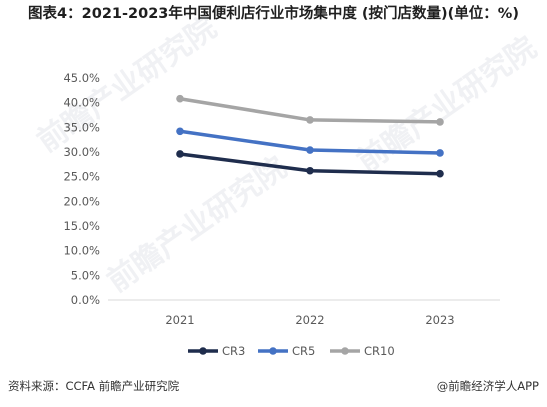 Image resolution: width=547 pixels, height=407 pixels. I want to click on x-tick-label: 2023, so click(439, 320).